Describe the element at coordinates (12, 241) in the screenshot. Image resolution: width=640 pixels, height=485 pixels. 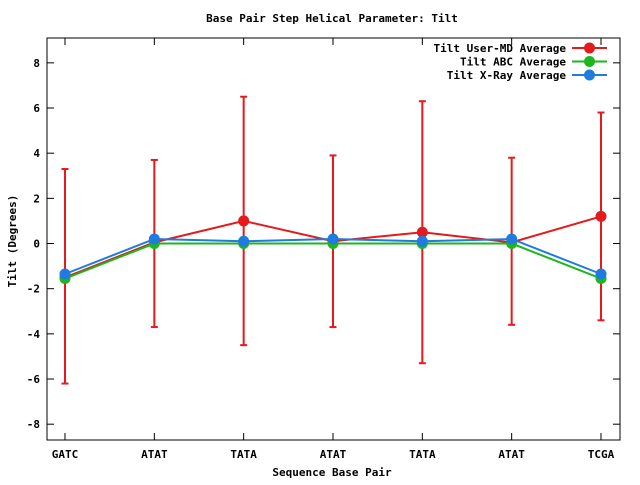
I see `y-axis-label: Tilt (Degrees)` at that location.